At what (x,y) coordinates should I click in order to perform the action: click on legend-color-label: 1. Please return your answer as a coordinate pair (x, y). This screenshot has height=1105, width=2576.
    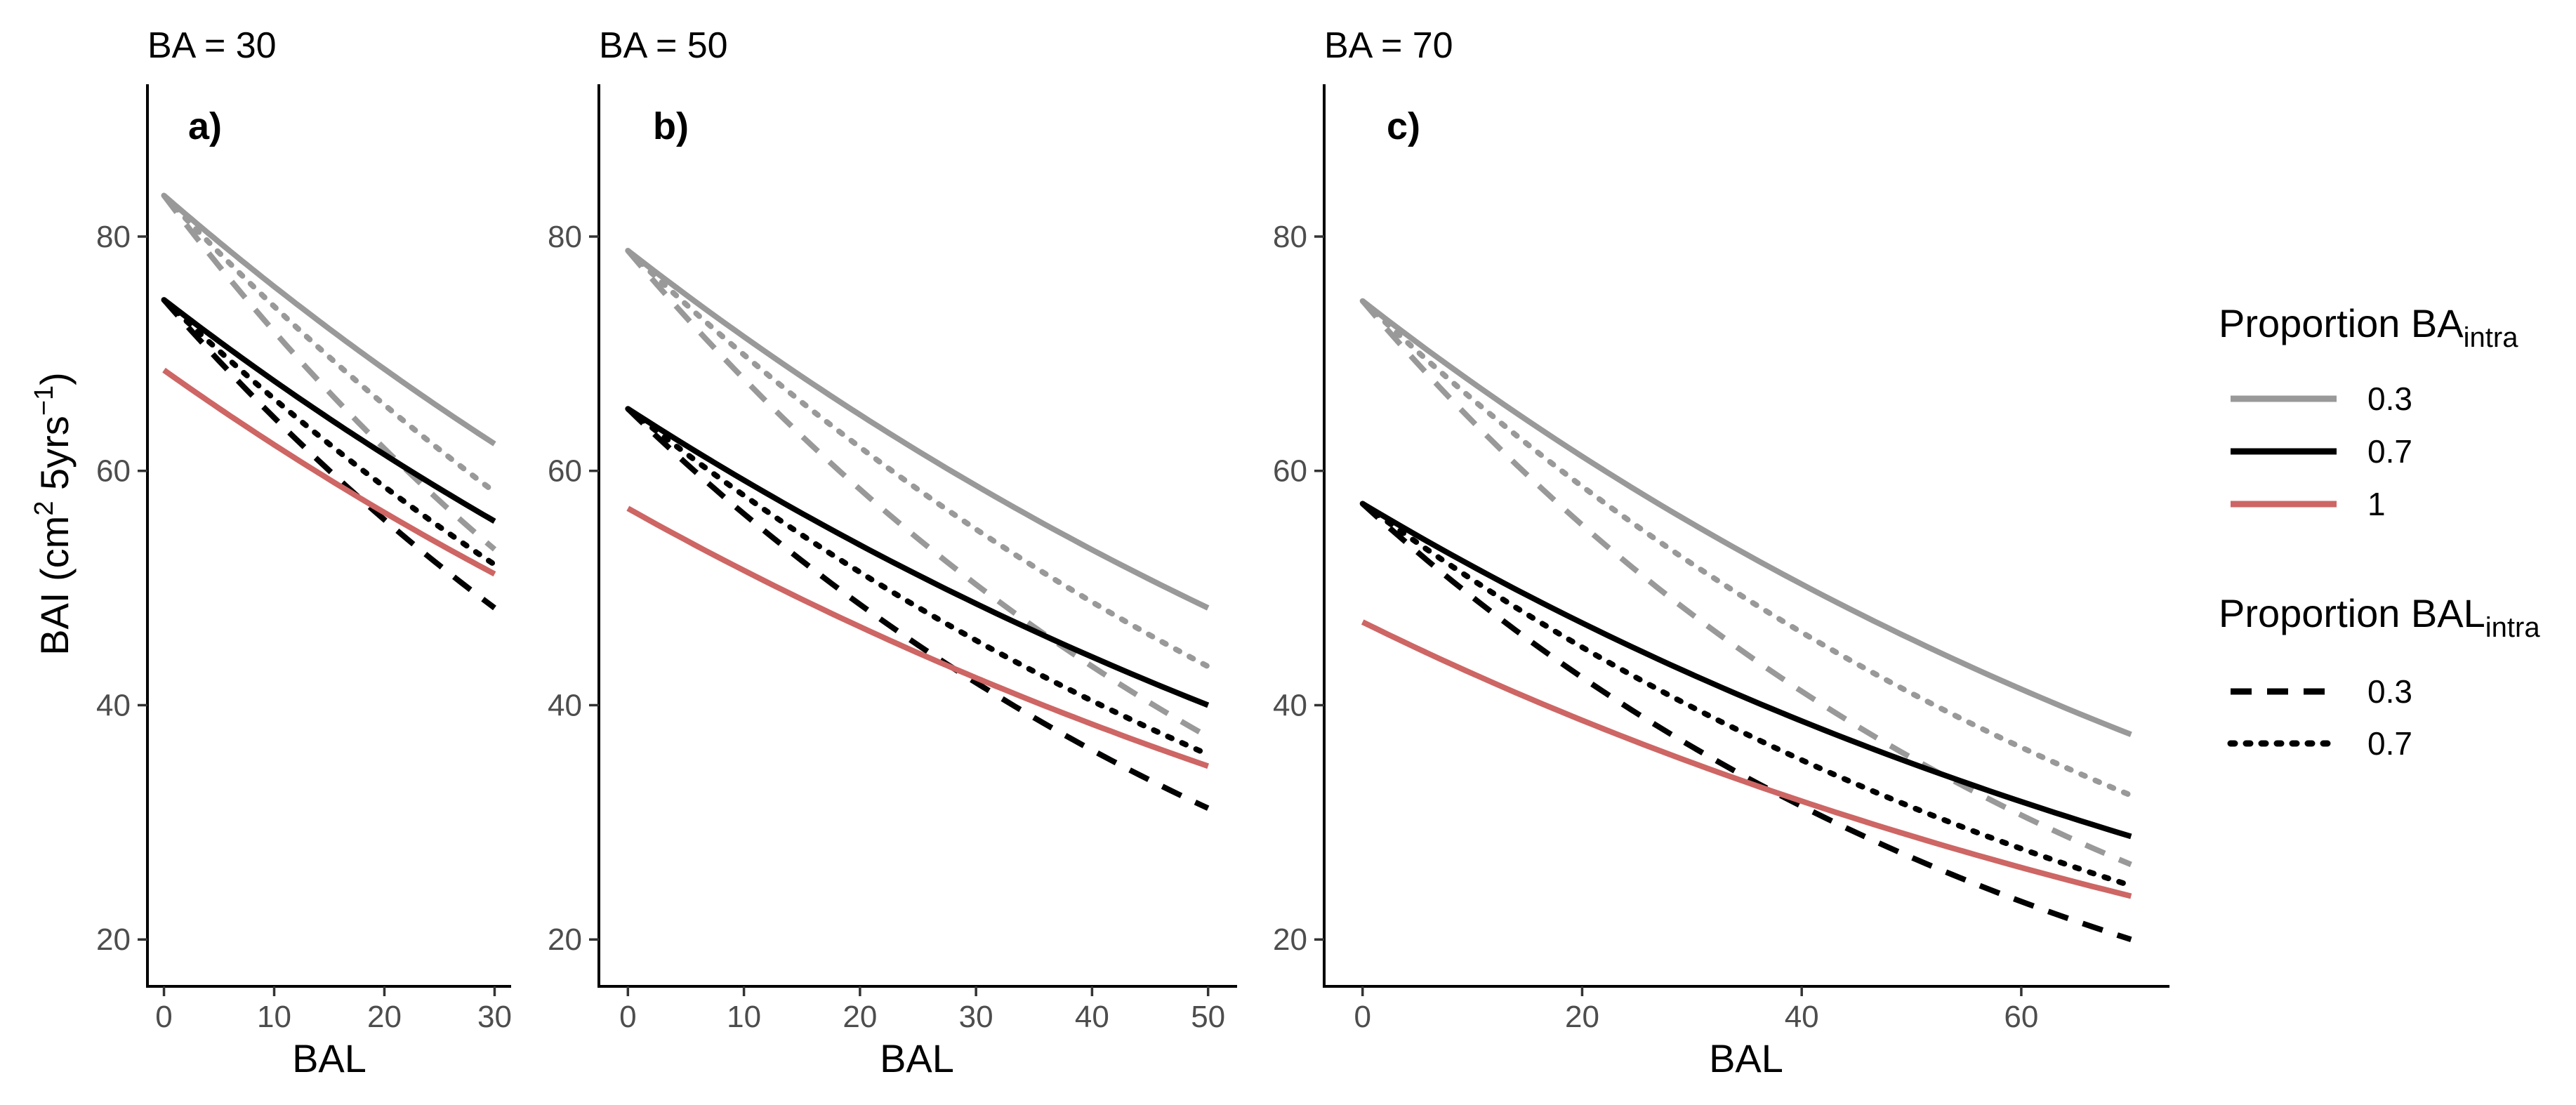
    Looking at the image, I should click on (2376, 504).